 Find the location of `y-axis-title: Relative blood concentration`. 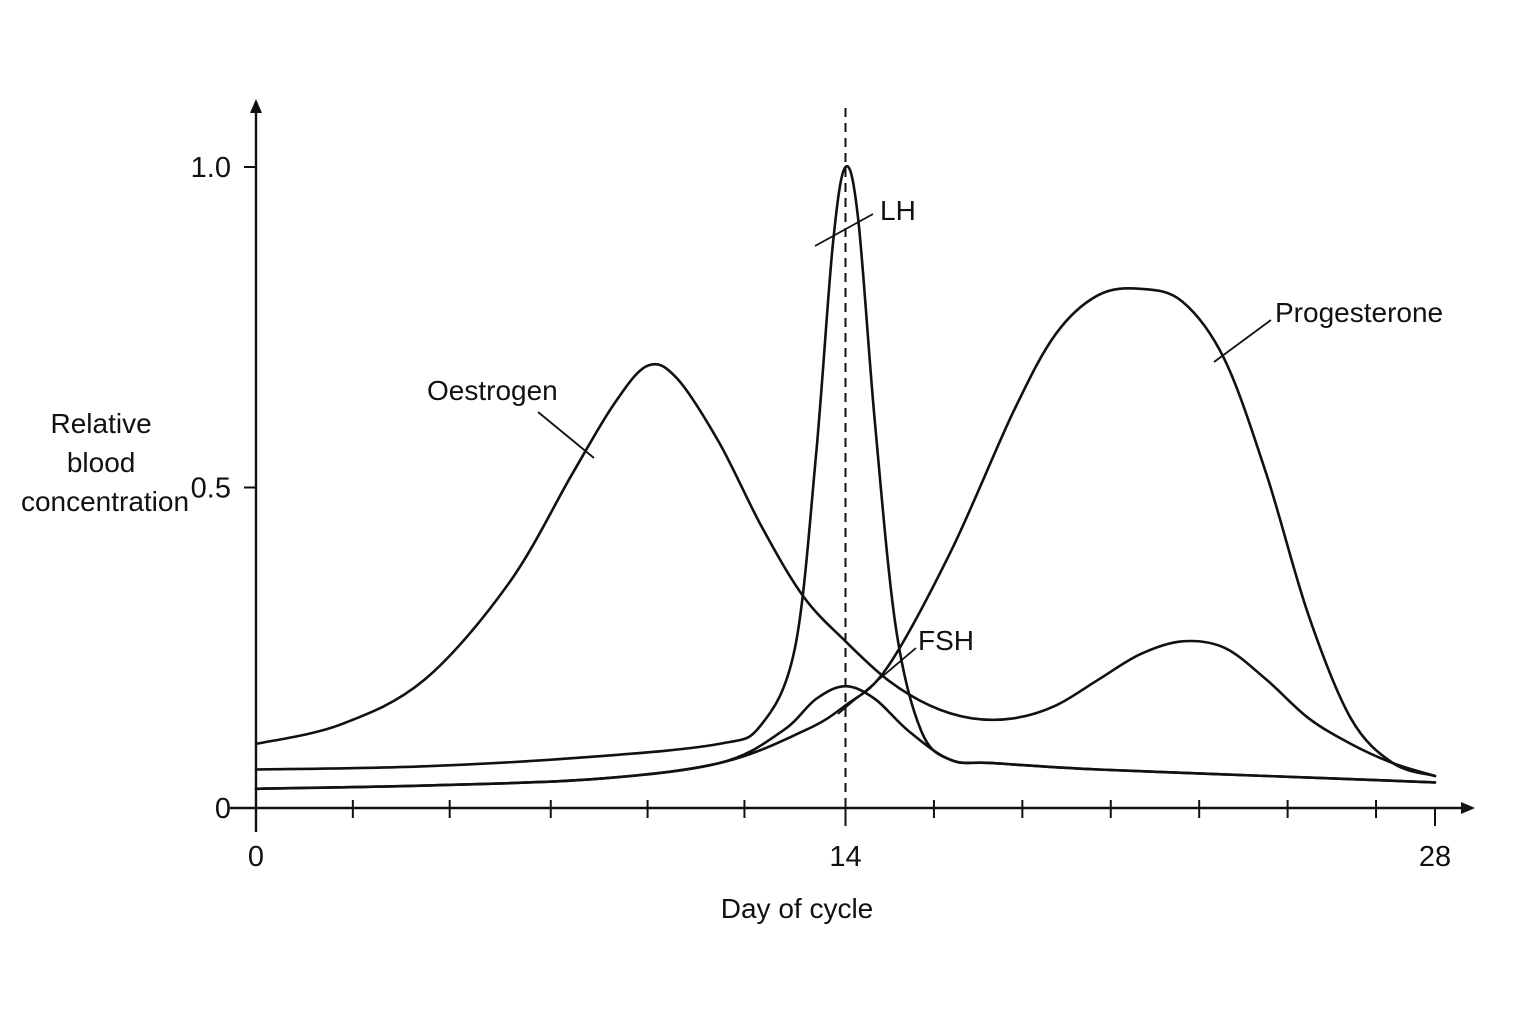

y-axis-title: Relative blood concentration is located at coordinates (105, 462).